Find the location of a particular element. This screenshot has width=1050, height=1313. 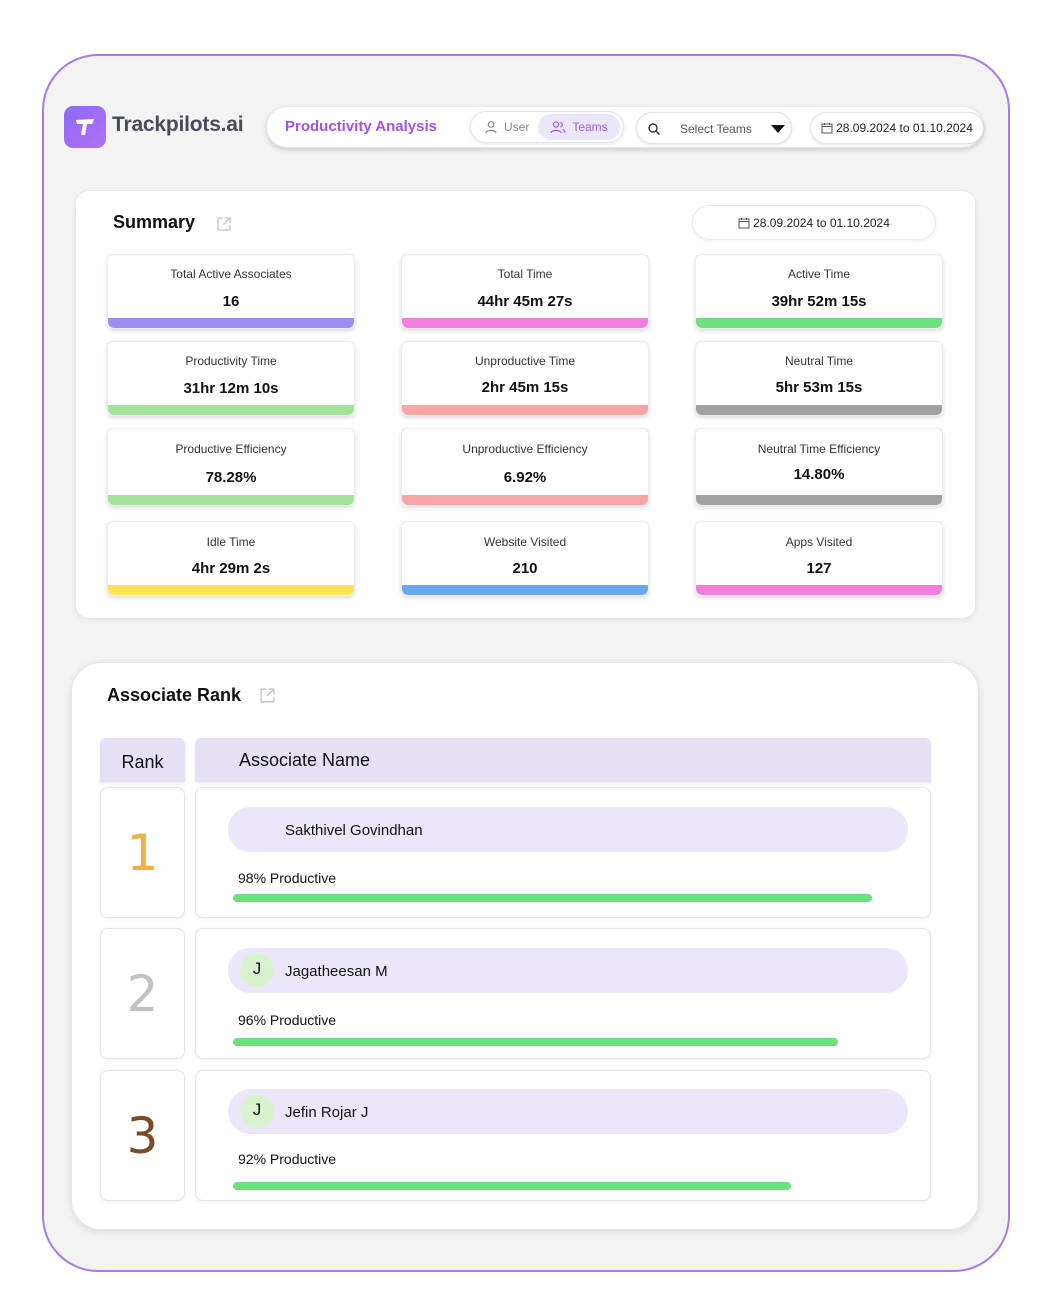

summary-date-range: 28.09.2024 to 01.10.2024 is located at coordinates (814, 222).